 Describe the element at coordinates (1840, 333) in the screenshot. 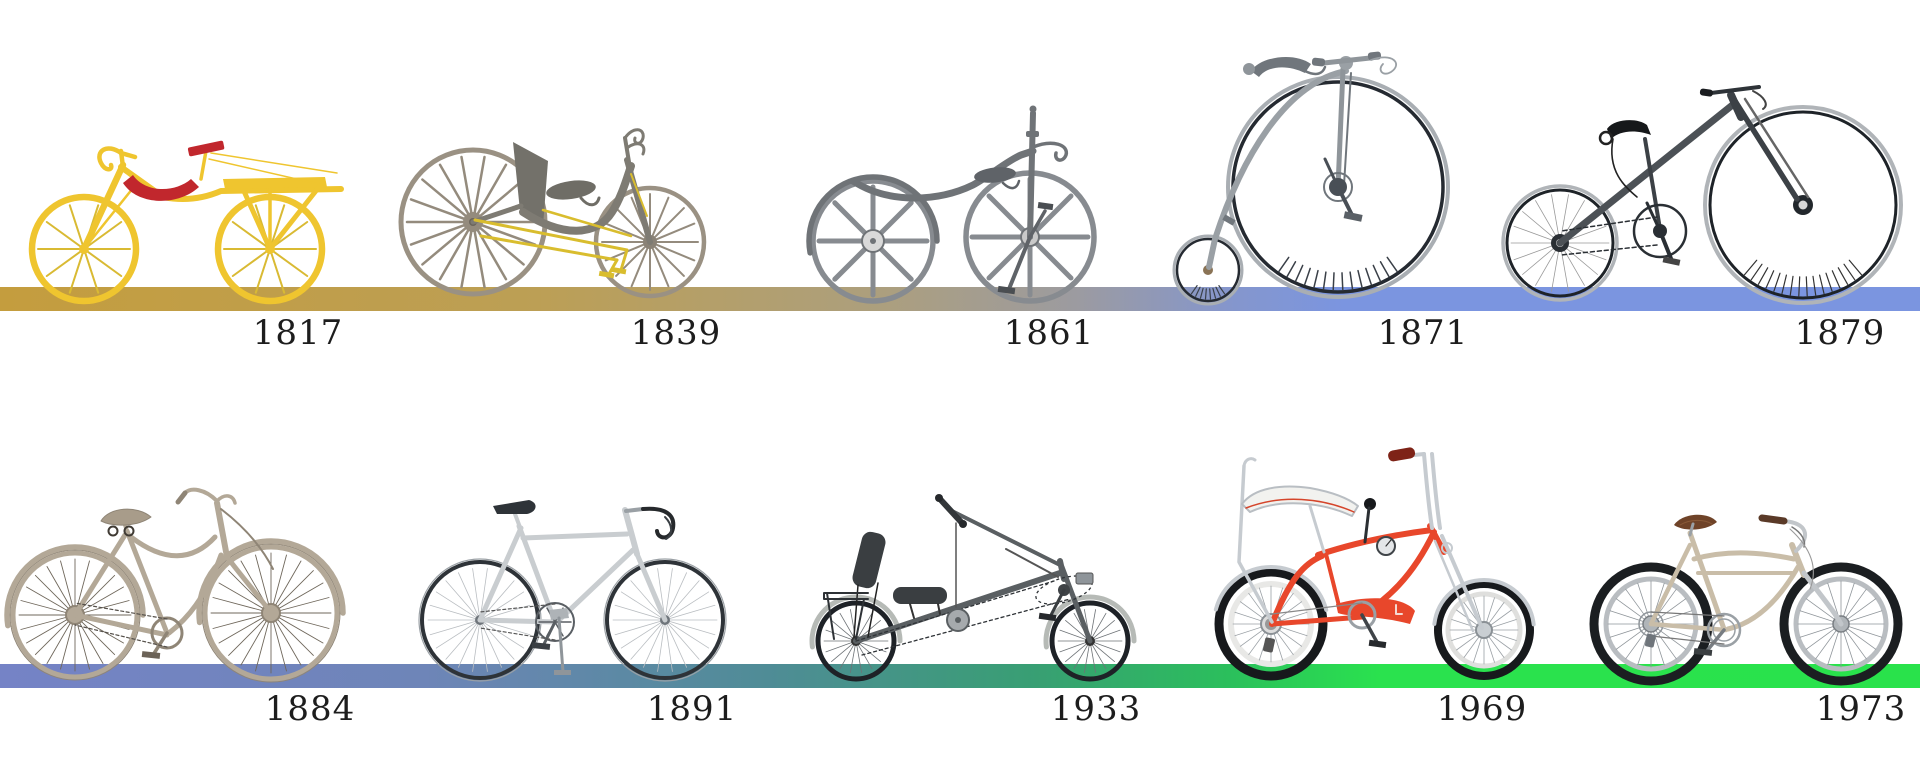

I see `year-label-1879: 1879` at that location.